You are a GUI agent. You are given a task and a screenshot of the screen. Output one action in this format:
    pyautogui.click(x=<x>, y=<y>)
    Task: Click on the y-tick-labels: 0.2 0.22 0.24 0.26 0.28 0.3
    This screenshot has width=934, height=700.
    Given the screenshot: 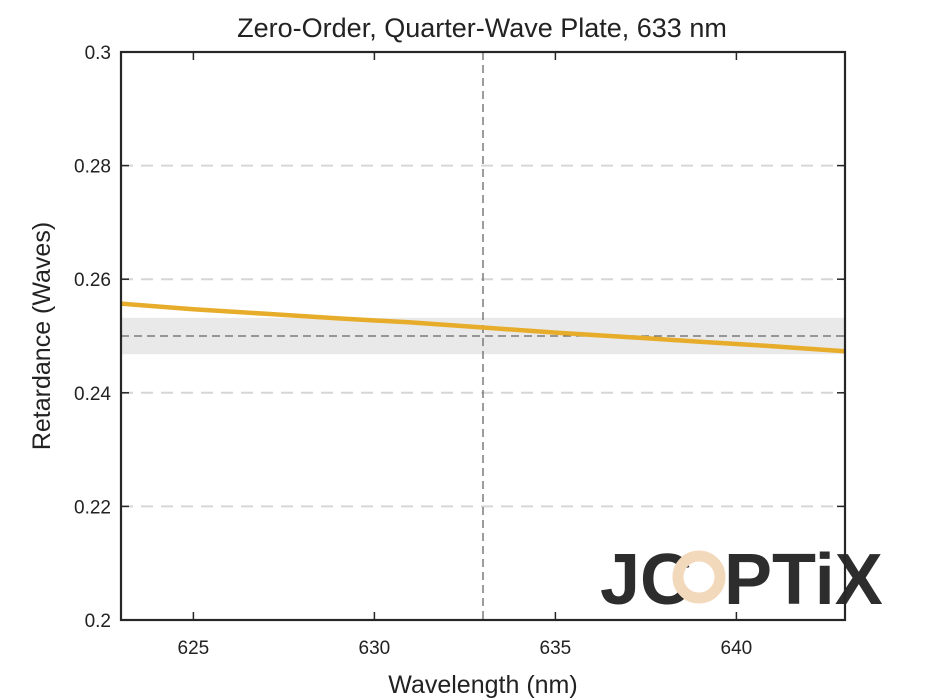 What is the action you would take?
    pyautogui.click(x=92, y=337)
    